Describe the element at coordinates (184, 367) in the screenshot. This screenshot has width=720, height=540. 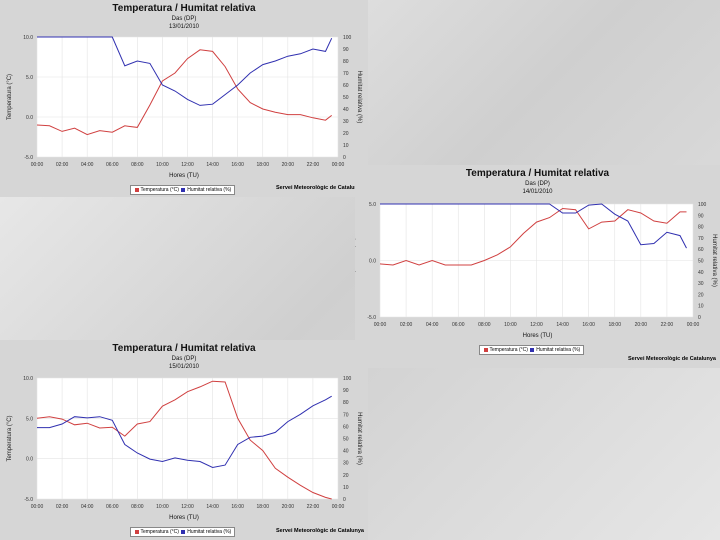
I see `chart-date: 15/01/2010` at that location.